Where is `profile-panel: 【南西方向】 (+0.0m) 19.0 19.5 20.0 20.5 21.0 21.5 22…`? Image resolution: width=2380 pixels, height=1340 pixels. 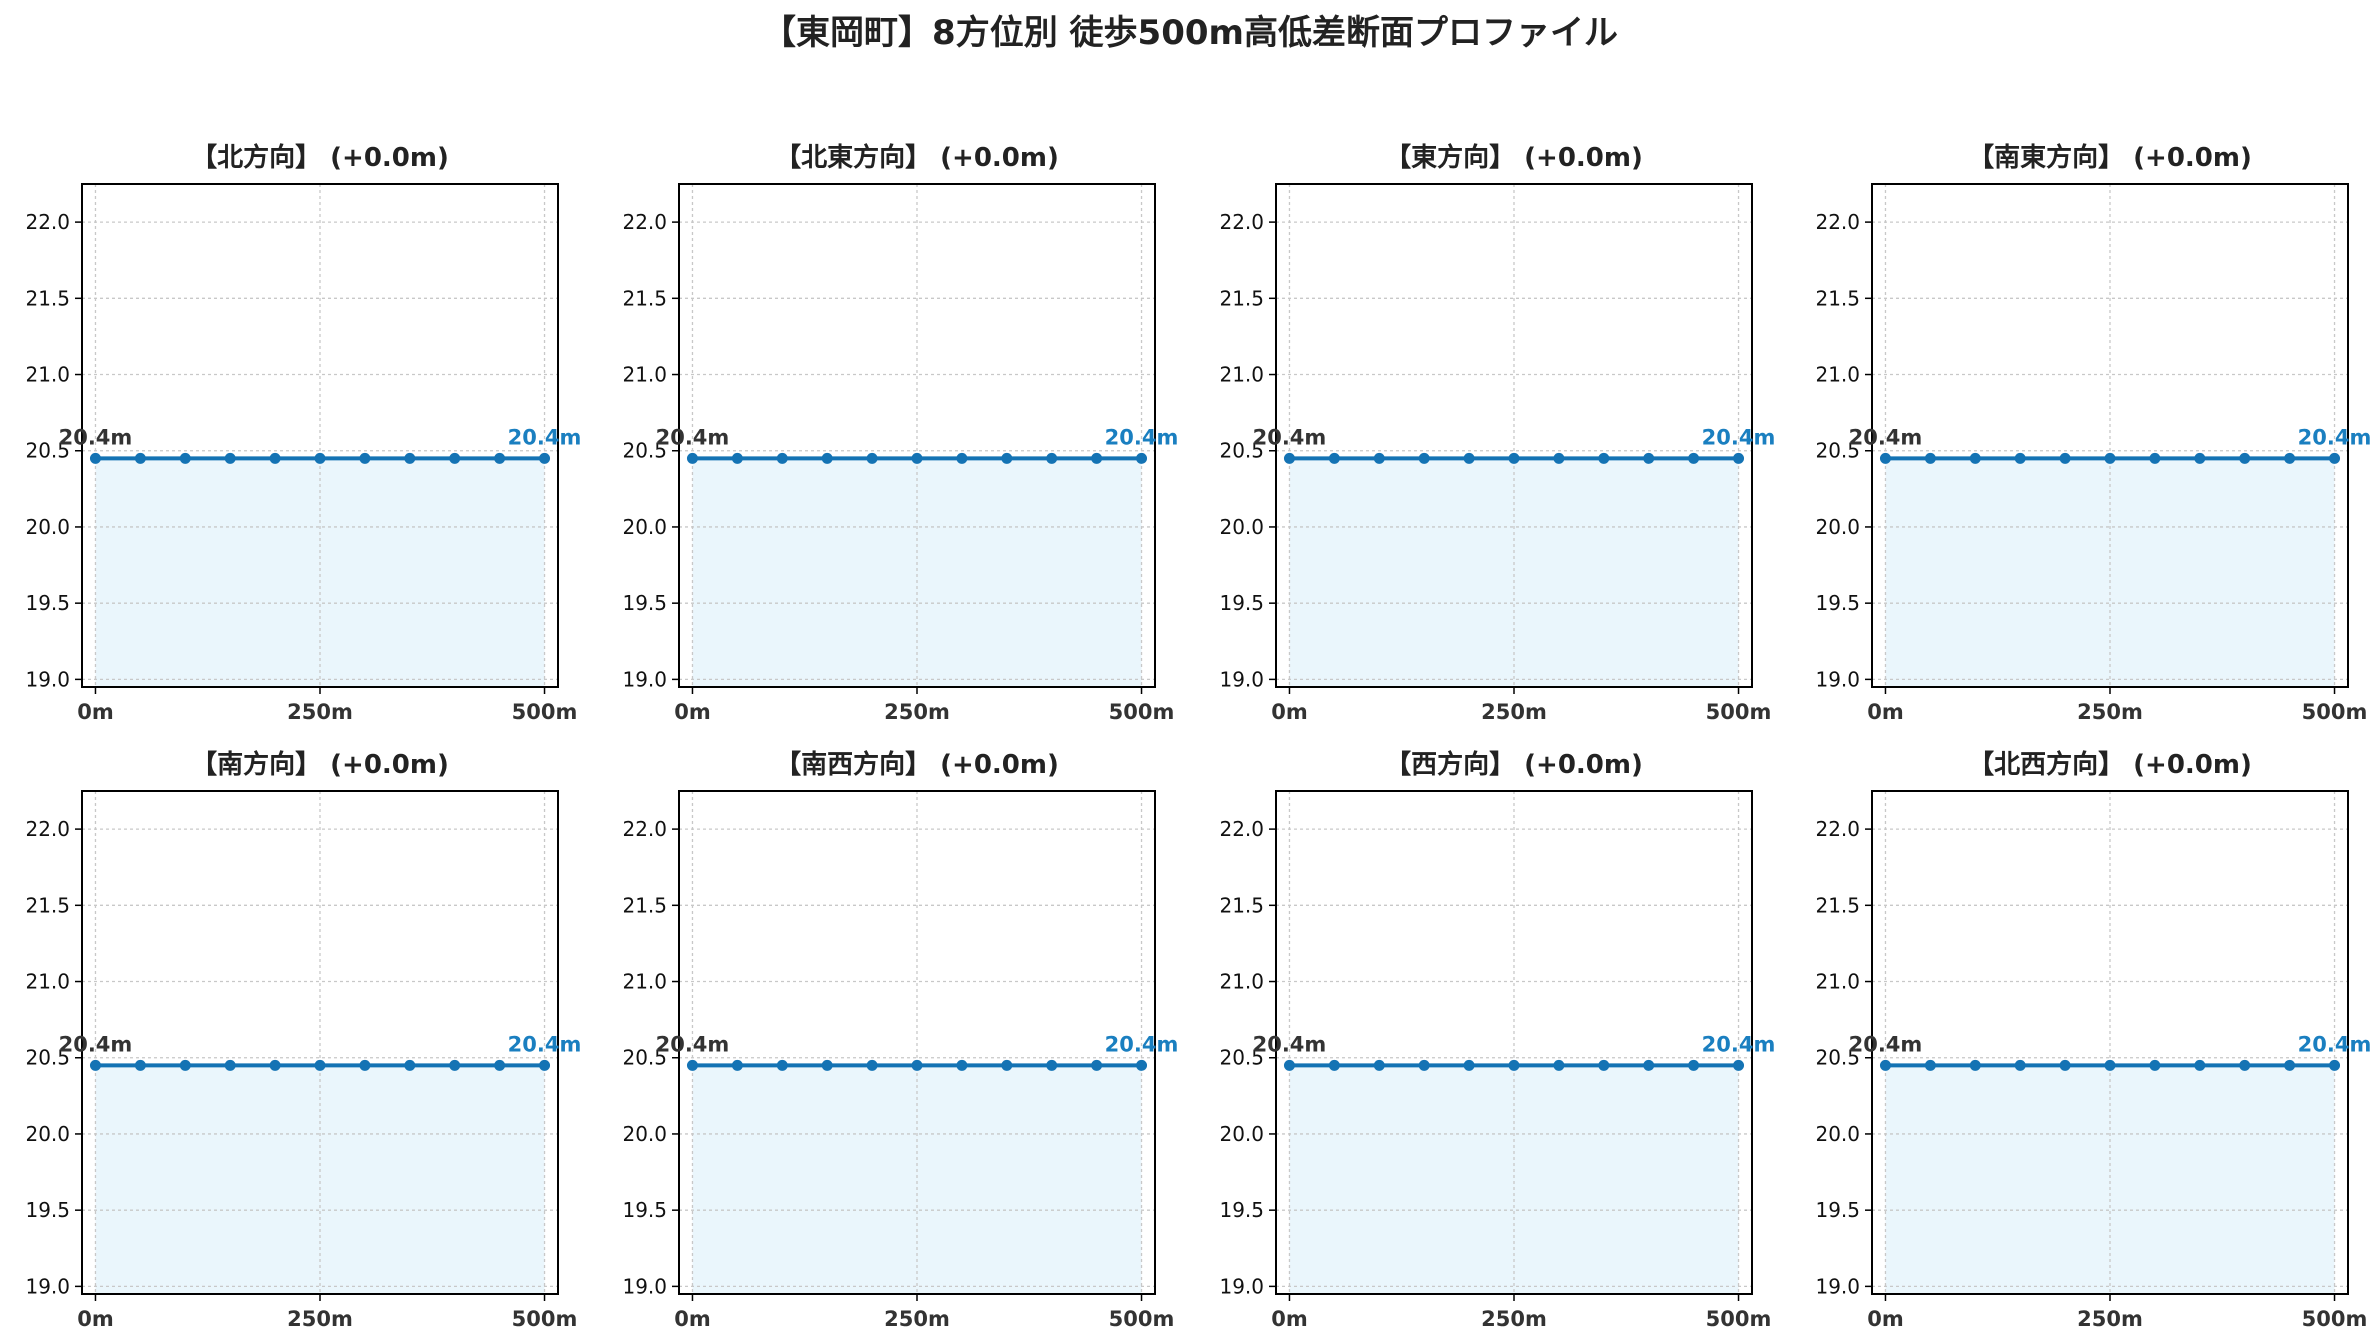
profile-panel: 【南西方向】 (+0.0m) 19.0 19.5 20.0 20.5 21.0 21.5 22… is located at coordinates (900, 1040).